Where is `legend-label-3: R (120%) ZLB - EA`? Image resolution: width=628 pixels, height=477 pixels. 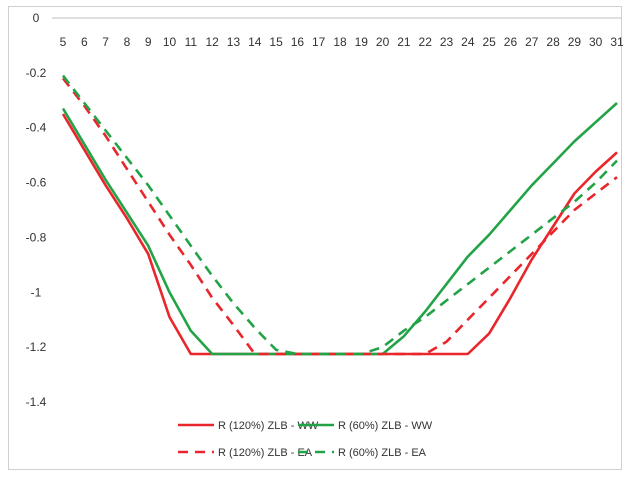
legend-label-3: R (120%) ZLB - EA is located at coordinates (265, 453).